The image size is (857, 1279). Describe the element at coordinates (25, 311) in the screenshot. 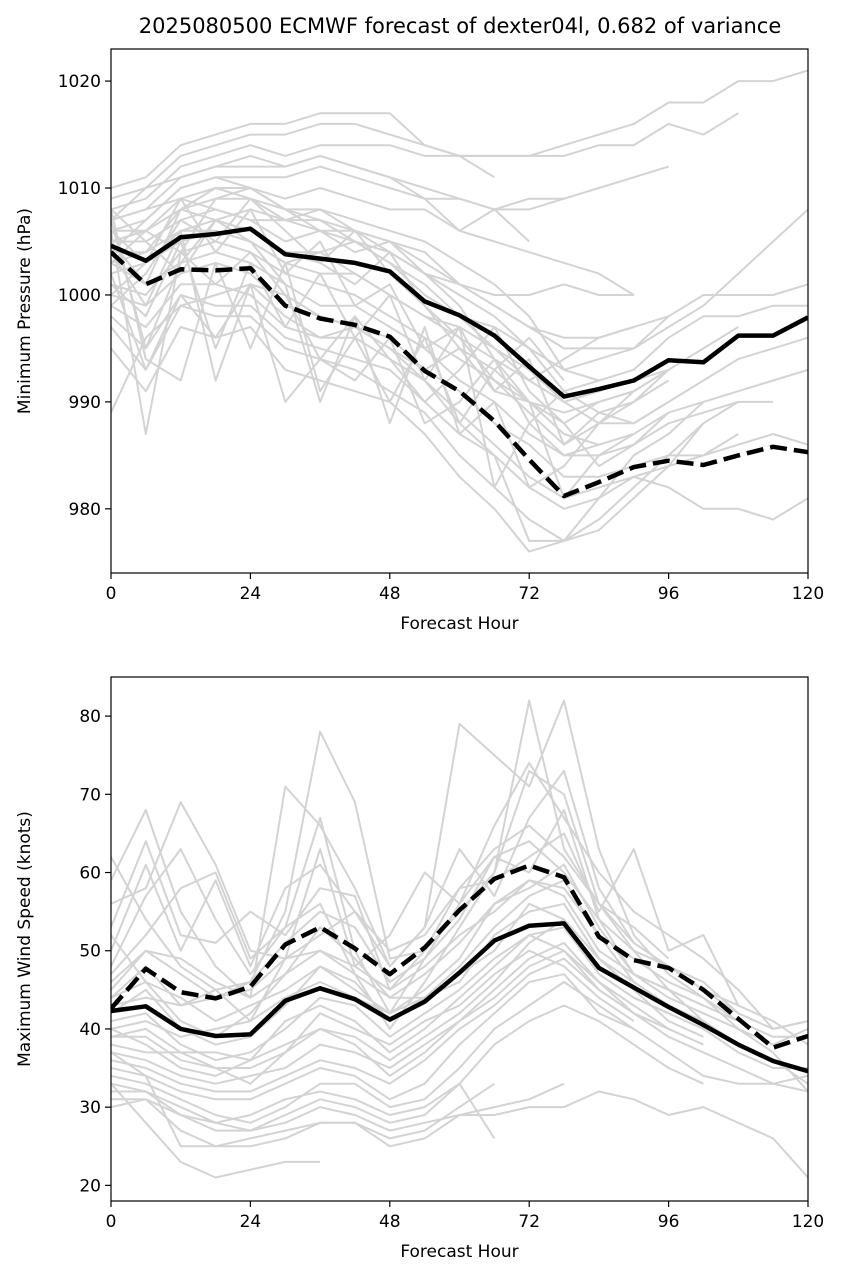

I see `pressure-y-label: Minimum Pressure (hPa)` at that location.